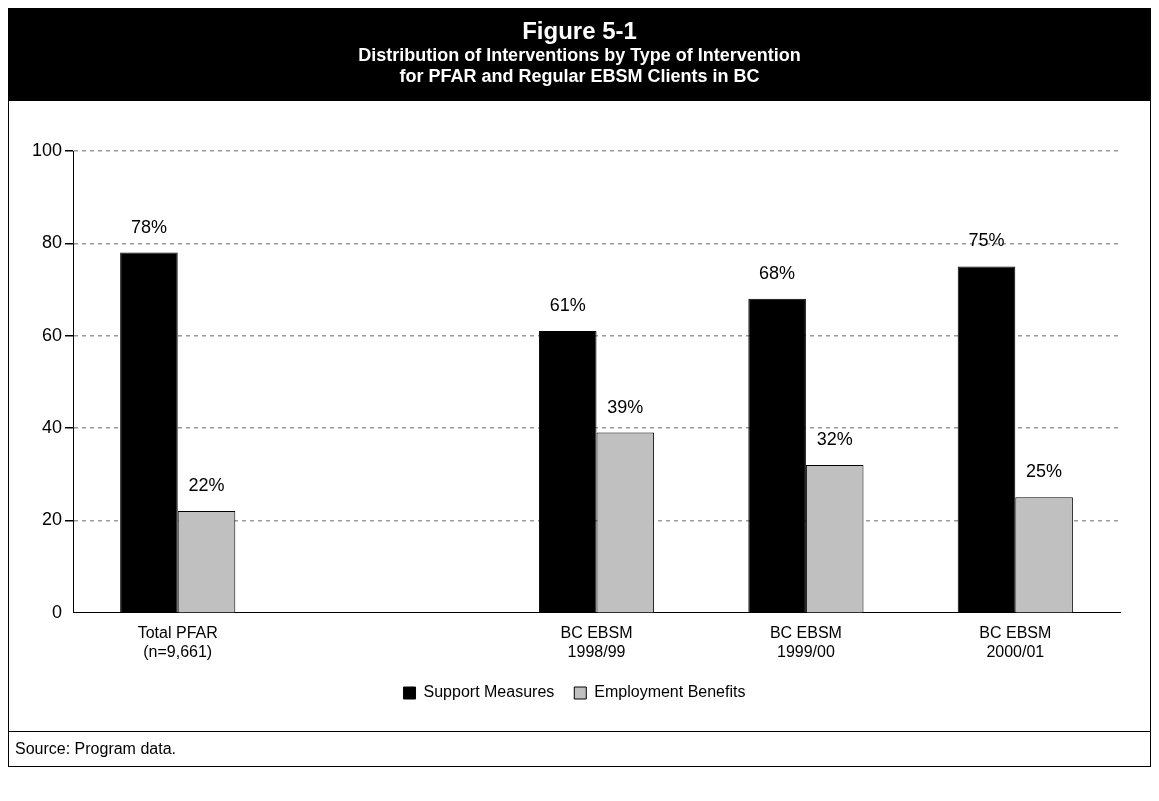  I want to click on y-tick-label: 0, so click(57, 611).